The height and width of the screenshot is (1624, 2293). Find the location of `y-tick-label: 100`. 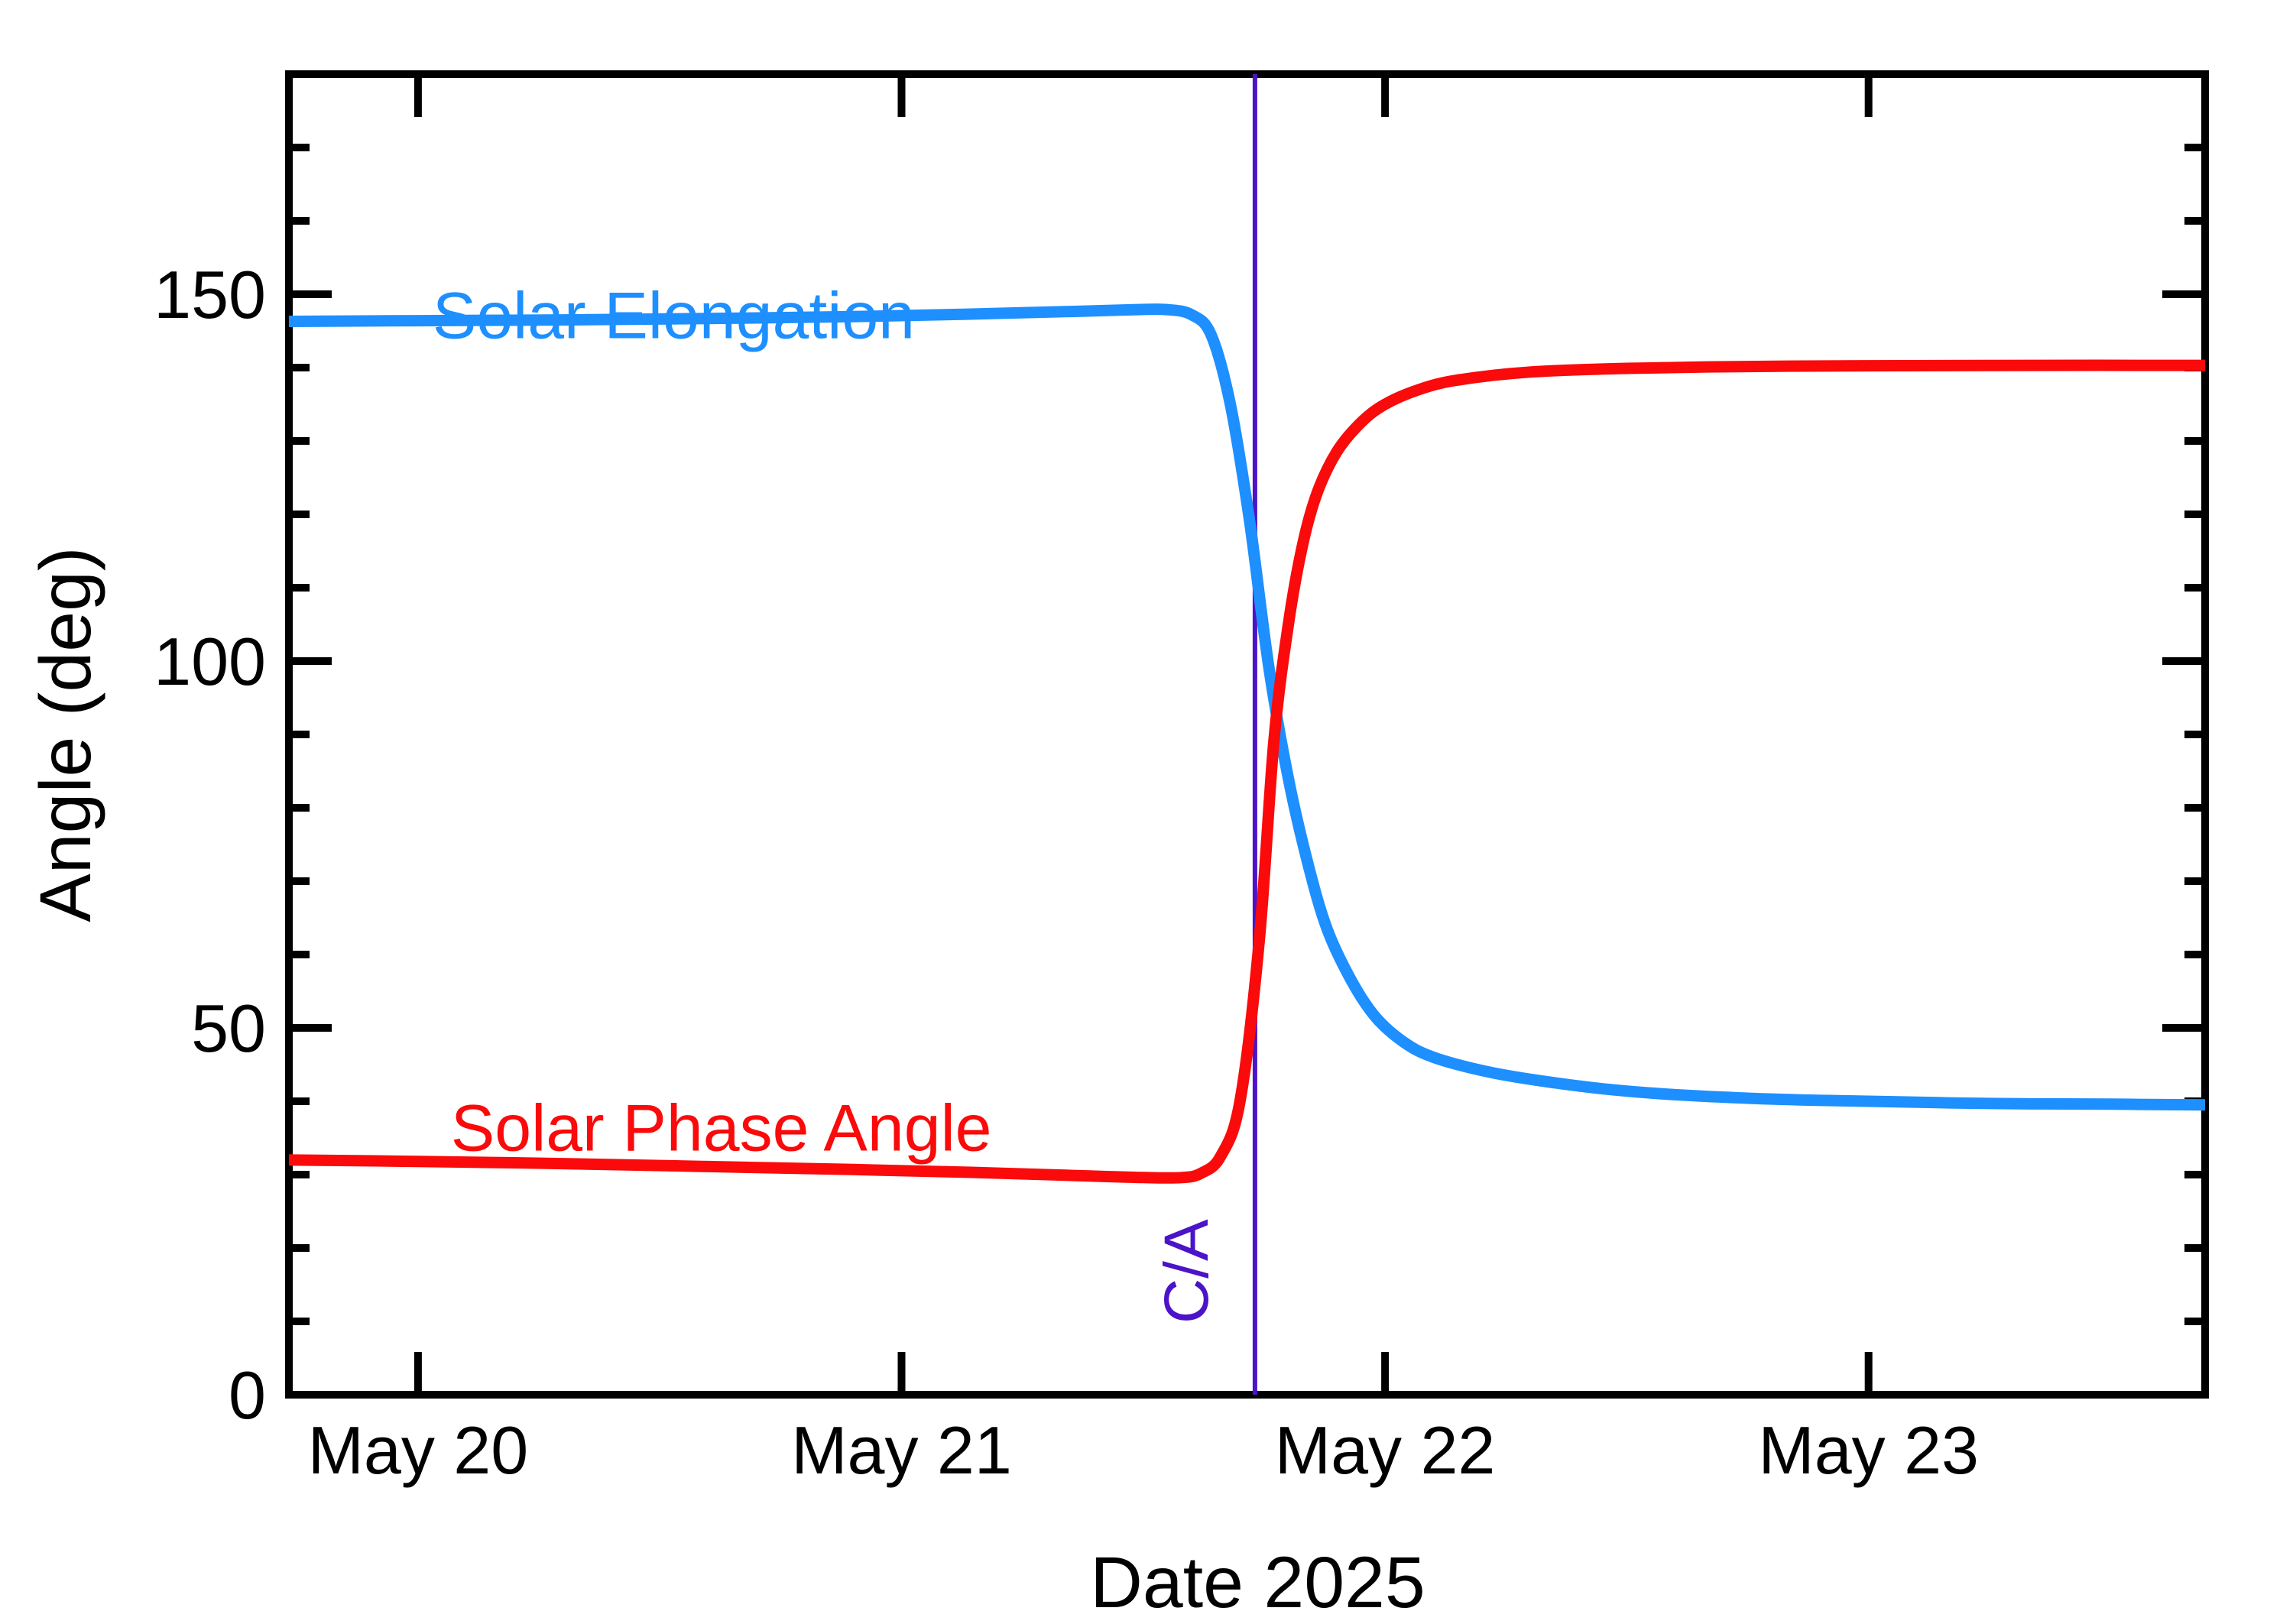

y-tick-label: 100 is located at coordinates (210, 661).